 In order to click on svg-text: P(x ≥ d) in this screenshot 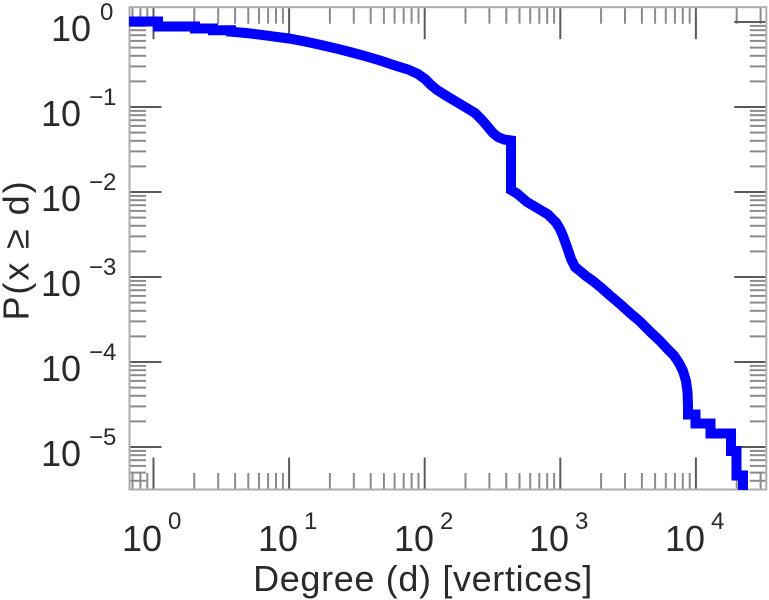, I will do `click(18, 250)`.